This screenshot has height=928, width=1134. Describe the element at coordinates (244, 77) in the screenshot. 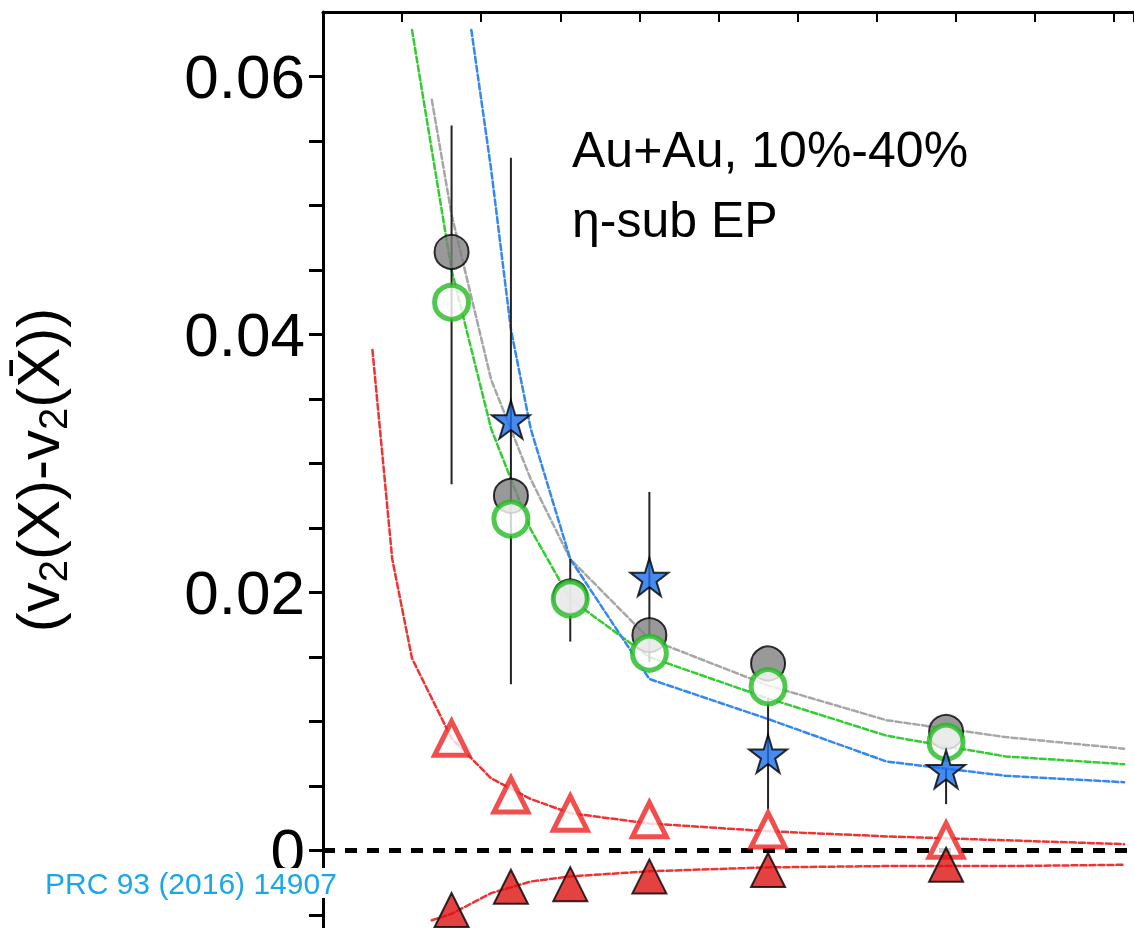

I see `y-tick-label: 0.06` at that location.